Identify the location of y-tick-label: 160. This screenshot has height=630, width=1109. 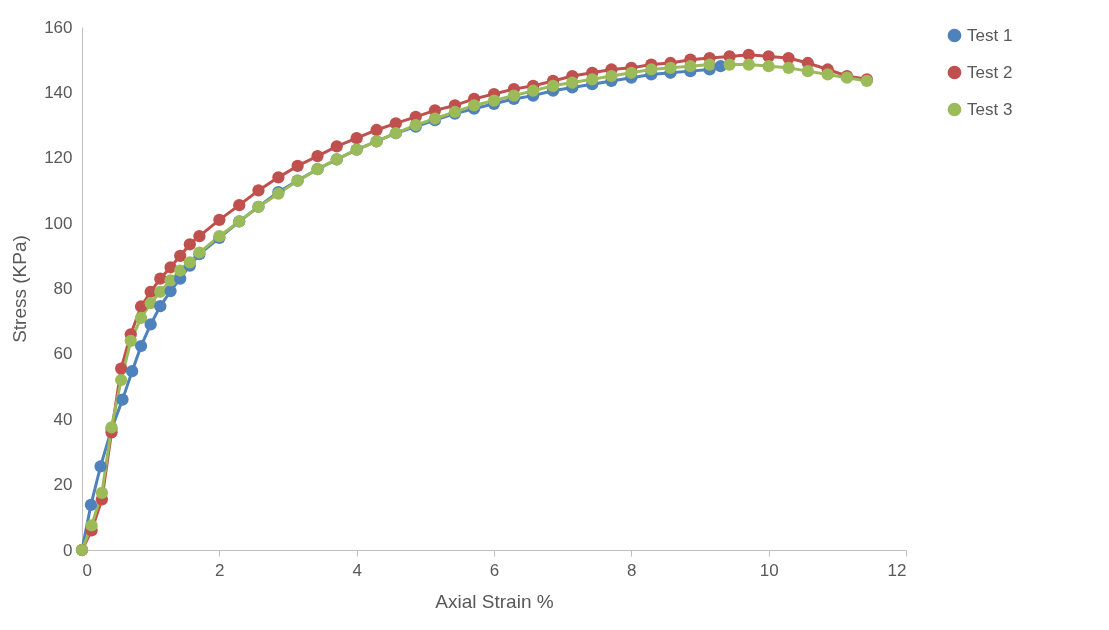
(58, 27).